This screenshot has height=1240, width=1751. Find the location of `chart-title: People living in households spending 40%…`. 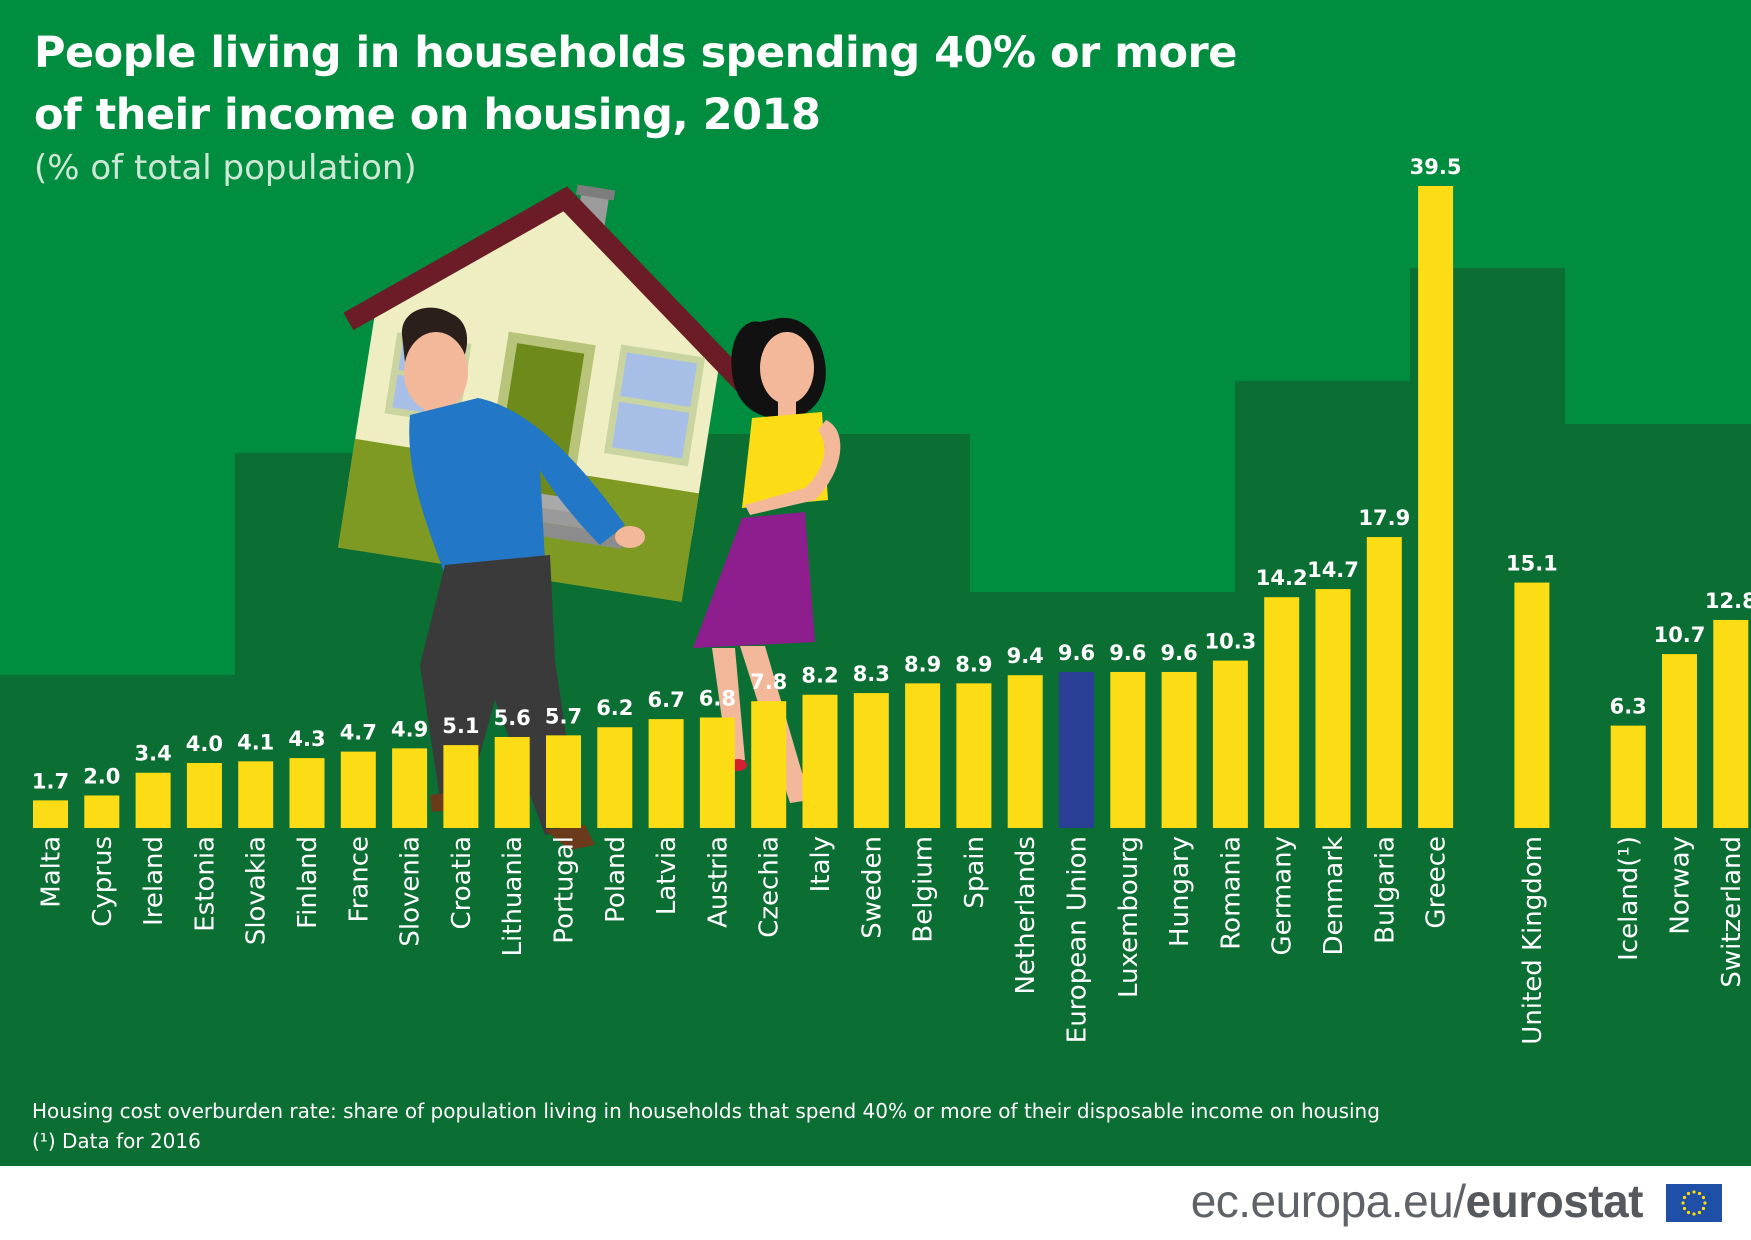

chart-title: People living in households spending 40%… is located at coordinates (635, 84).